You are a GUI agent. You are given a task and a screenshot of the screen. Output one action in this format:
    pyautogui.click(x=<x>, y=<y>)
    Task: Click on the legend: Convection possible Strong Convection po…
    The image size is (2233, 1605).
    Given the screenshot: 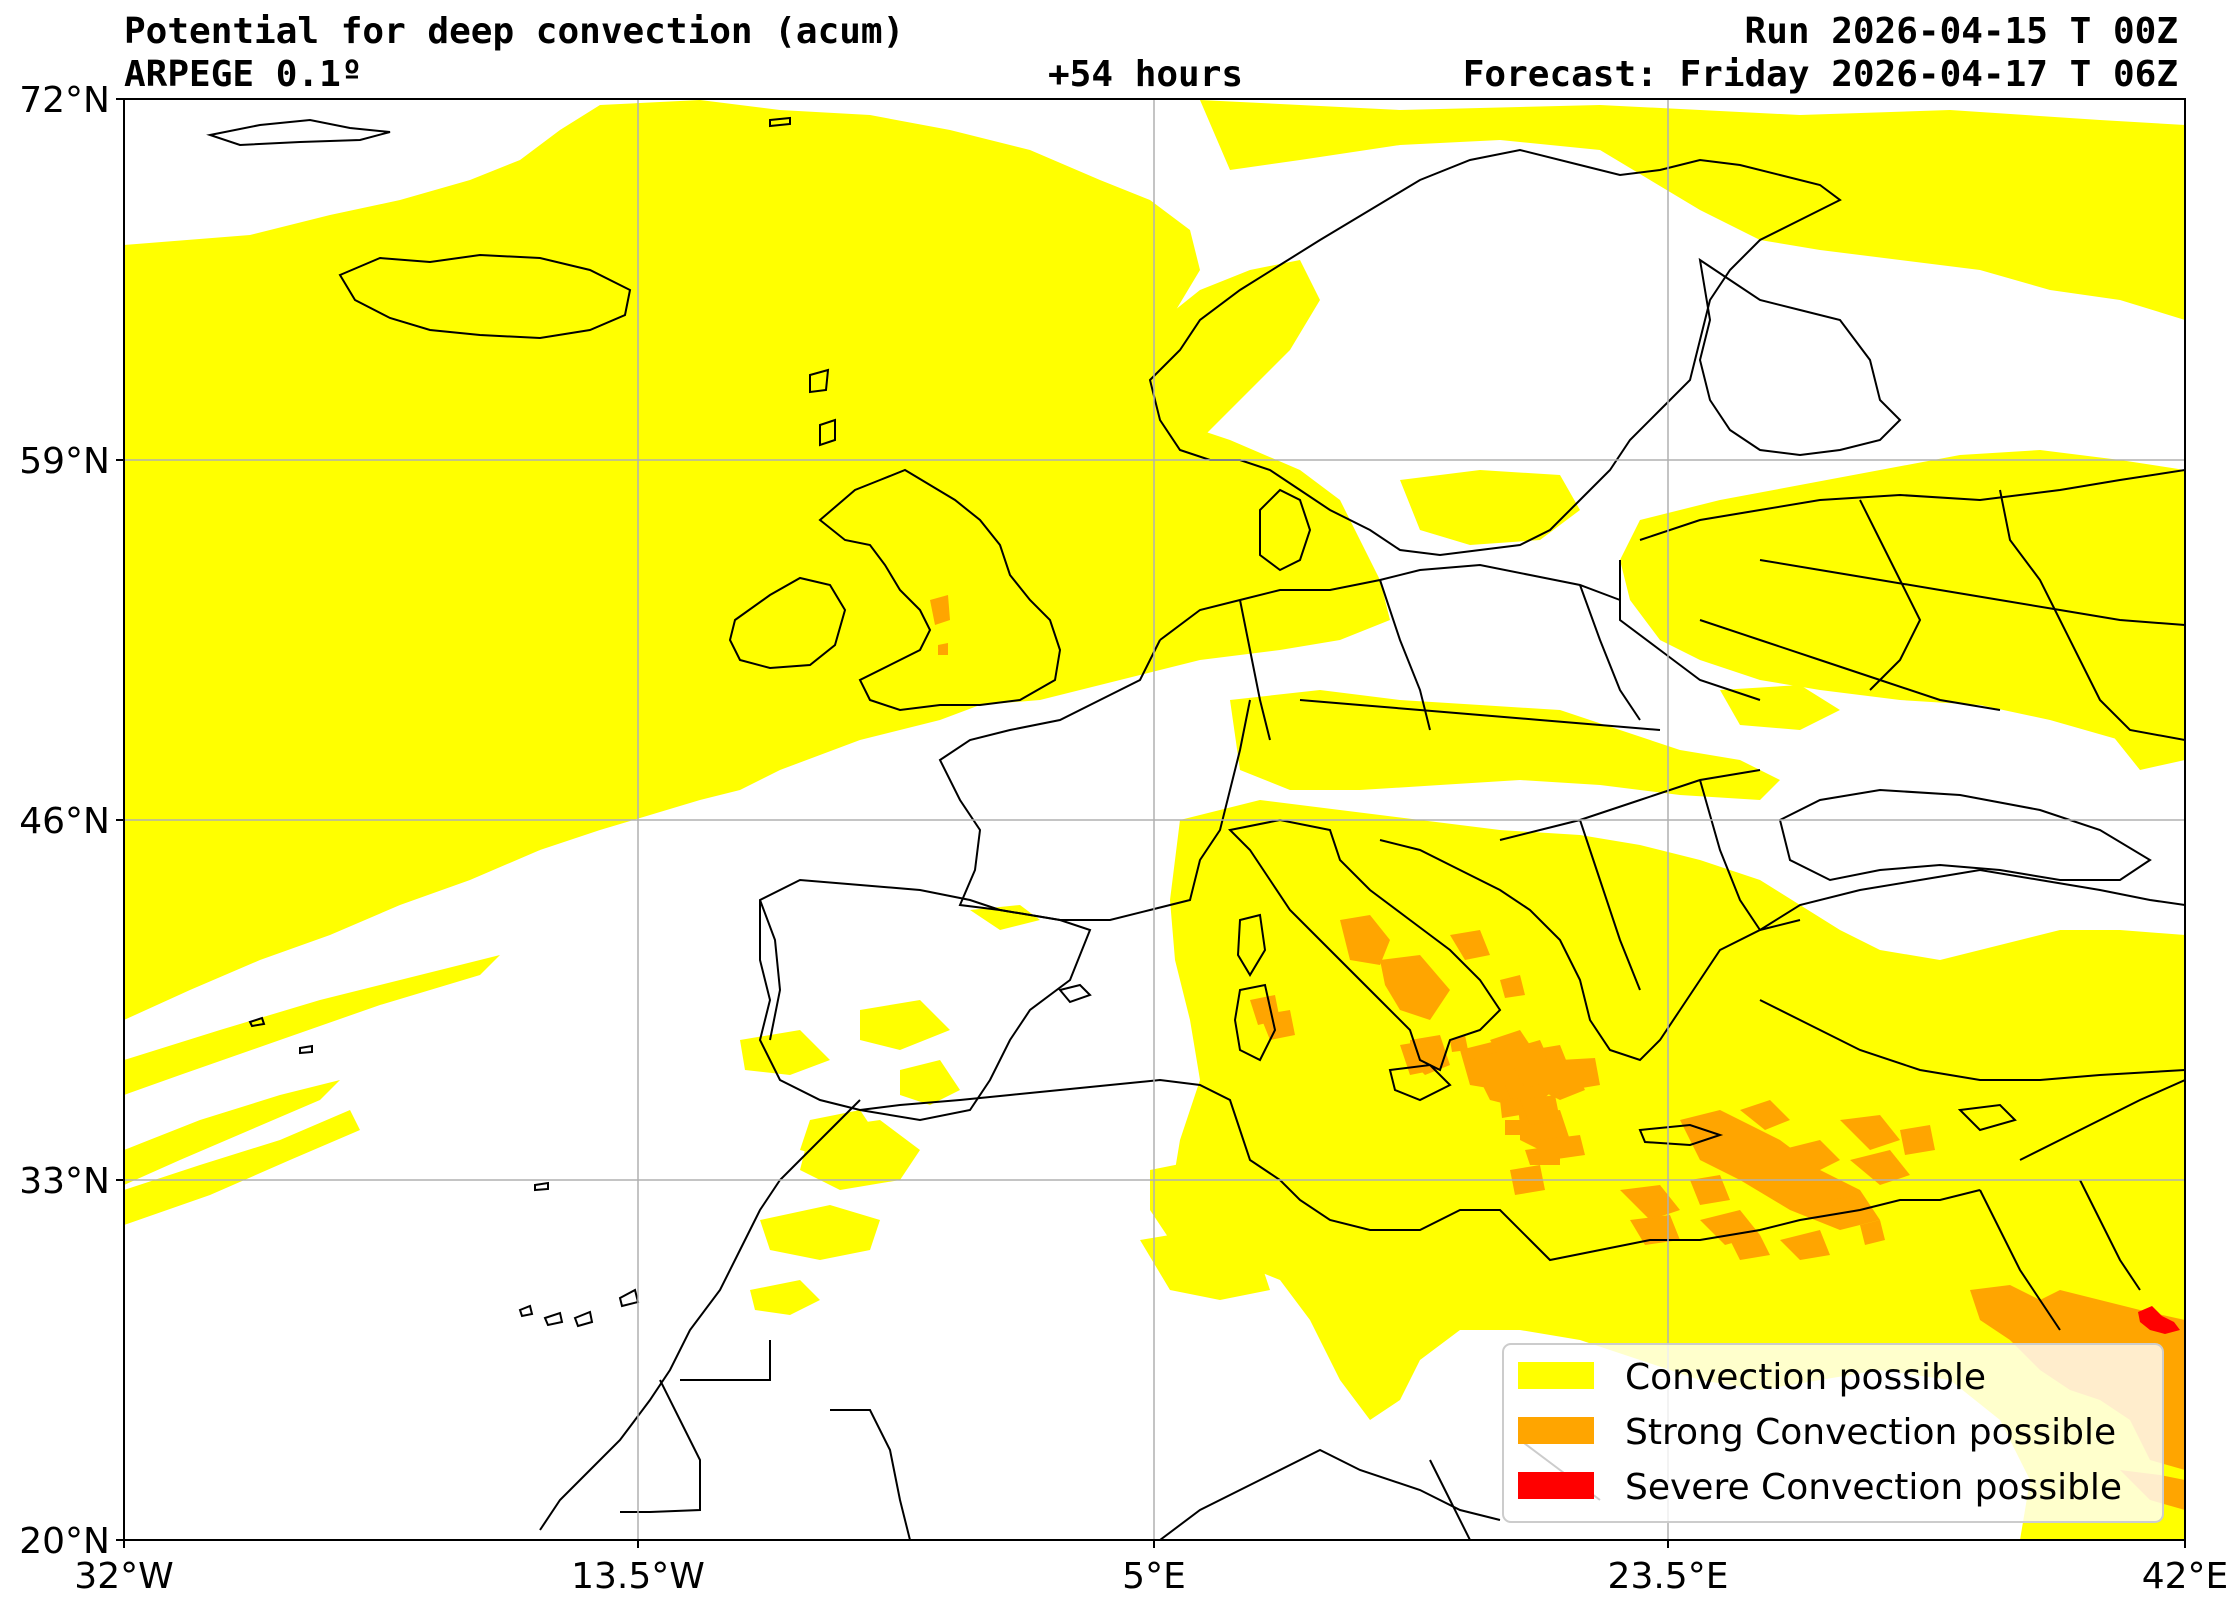 What is the action you would take?
    pyautogui.click(x=1833, y=1433)
    